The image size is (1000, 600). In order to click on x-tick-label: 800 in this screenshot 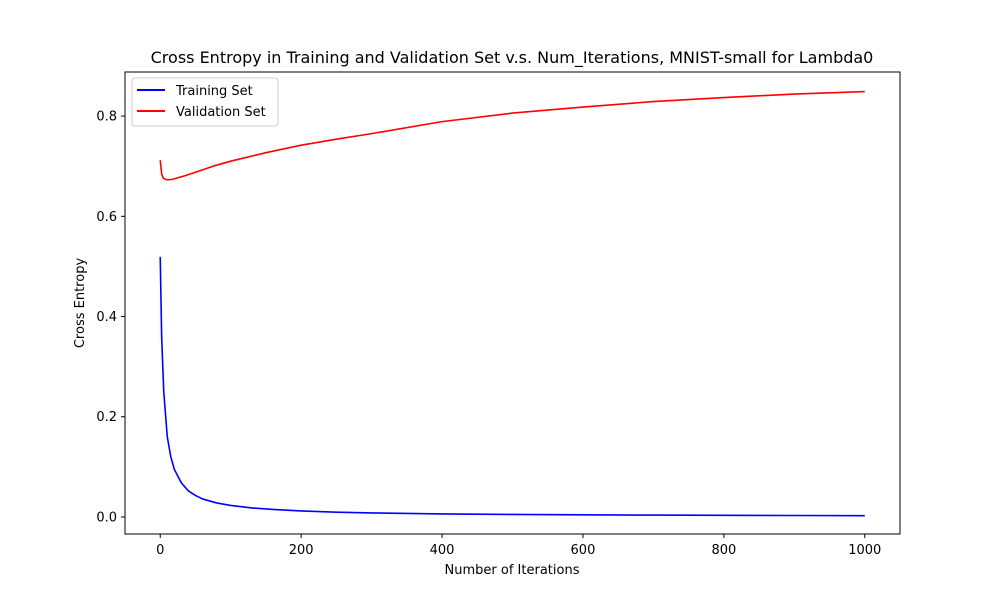, I will do `click(723, 550)`.